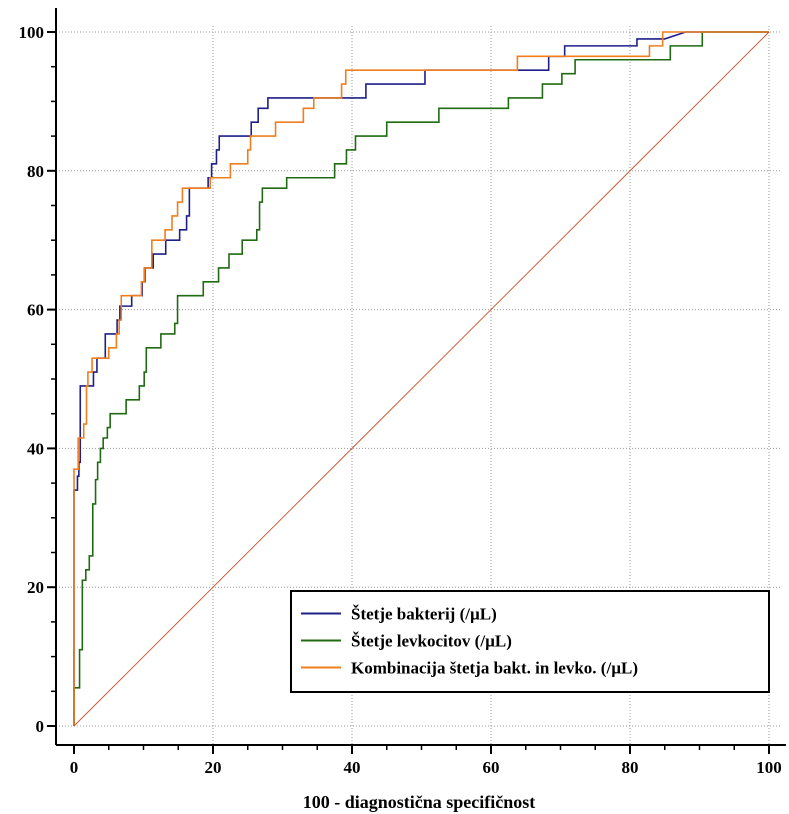  I want to click on x-tick-label-60: 60, so click(491, 767).